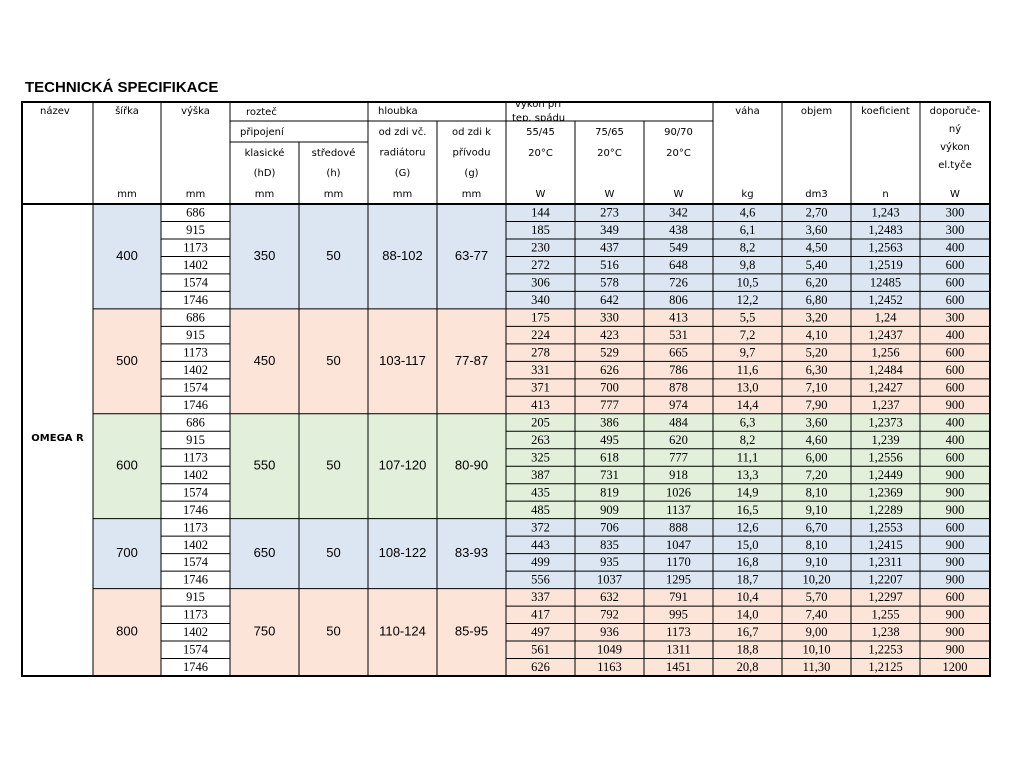 The height and width of the screenshot is (768, 1024). What do you see at coordinates (540, 405) in the screenshot?
I see `cell-text: 413` at bounding box center [540, 405].